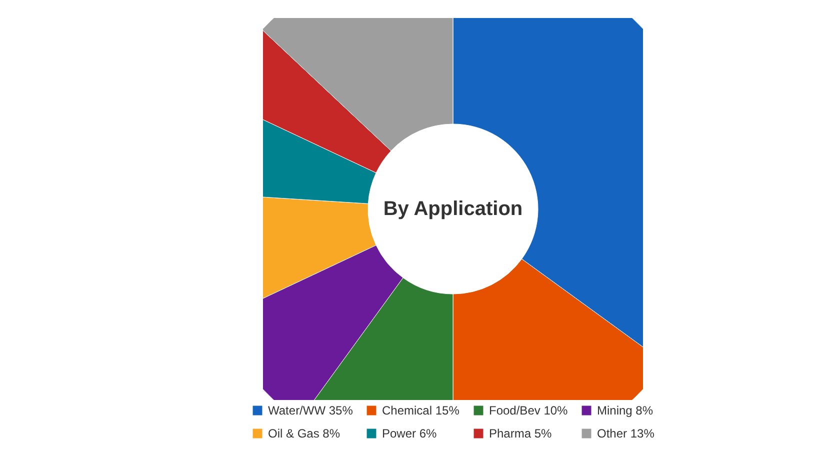 The height and width of the screenshot is (453, 829). I want to click on legend-label: Water/WW 35%, so click(311, 411).